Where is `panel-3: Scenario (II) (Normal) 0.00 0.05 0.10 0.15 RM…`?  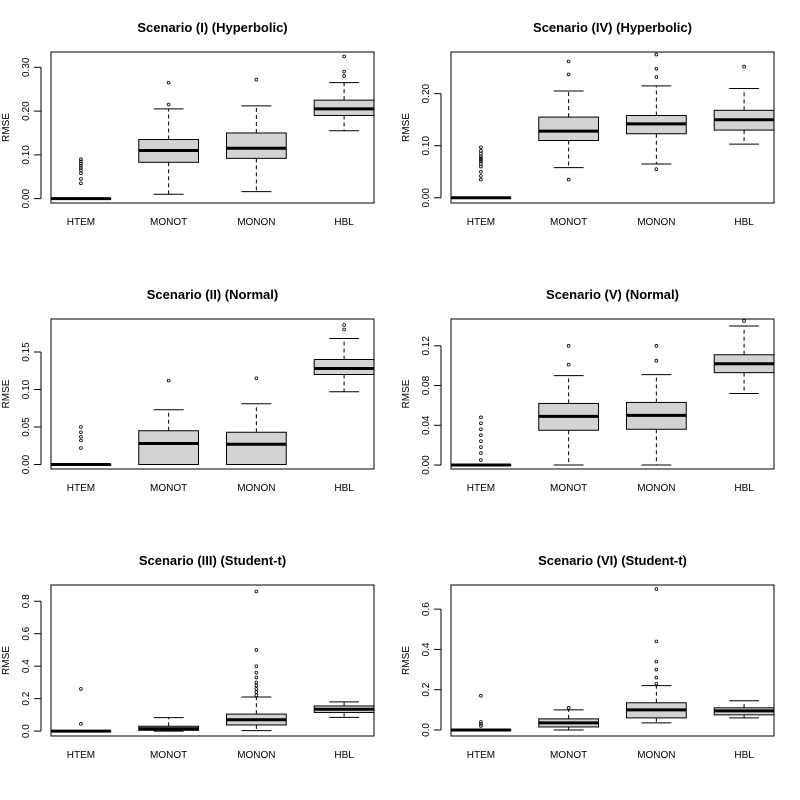
panel-3: Scenario (II) (Normal) 0.00 0.05 0.10 0.15 RM… is located at coordinates (188, 390).